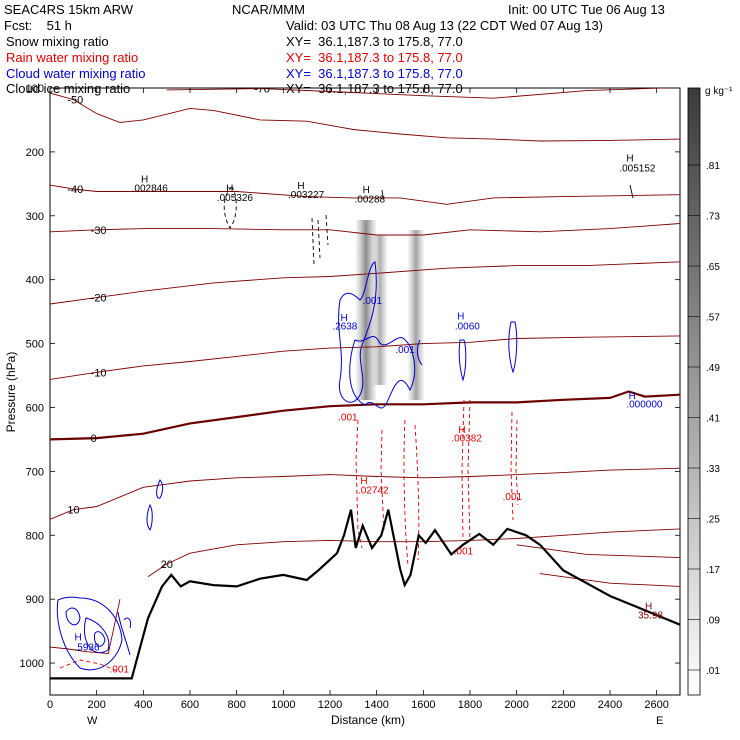 Image resolution: width=740 pixels, height=740 pixels. I want to click on x-tick-label: 1200, so click(330, 705).